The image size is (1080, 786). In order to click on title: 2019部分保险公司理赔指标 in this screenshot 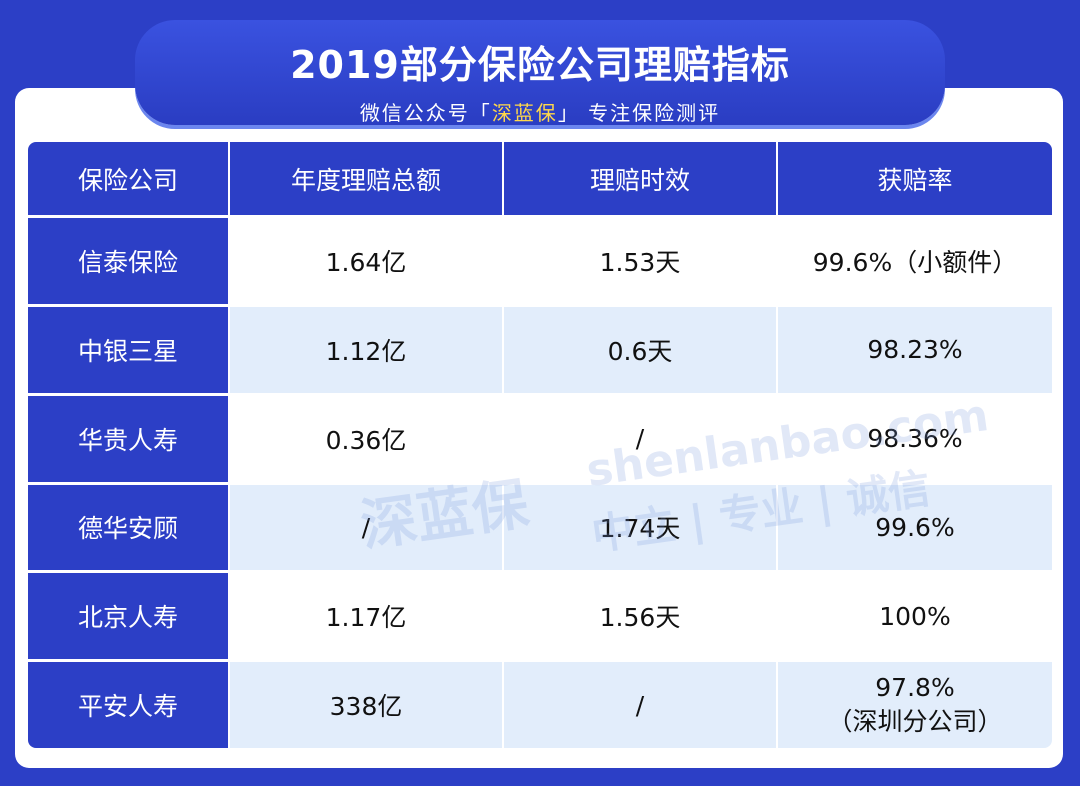, I will do `click(540, 65)`.